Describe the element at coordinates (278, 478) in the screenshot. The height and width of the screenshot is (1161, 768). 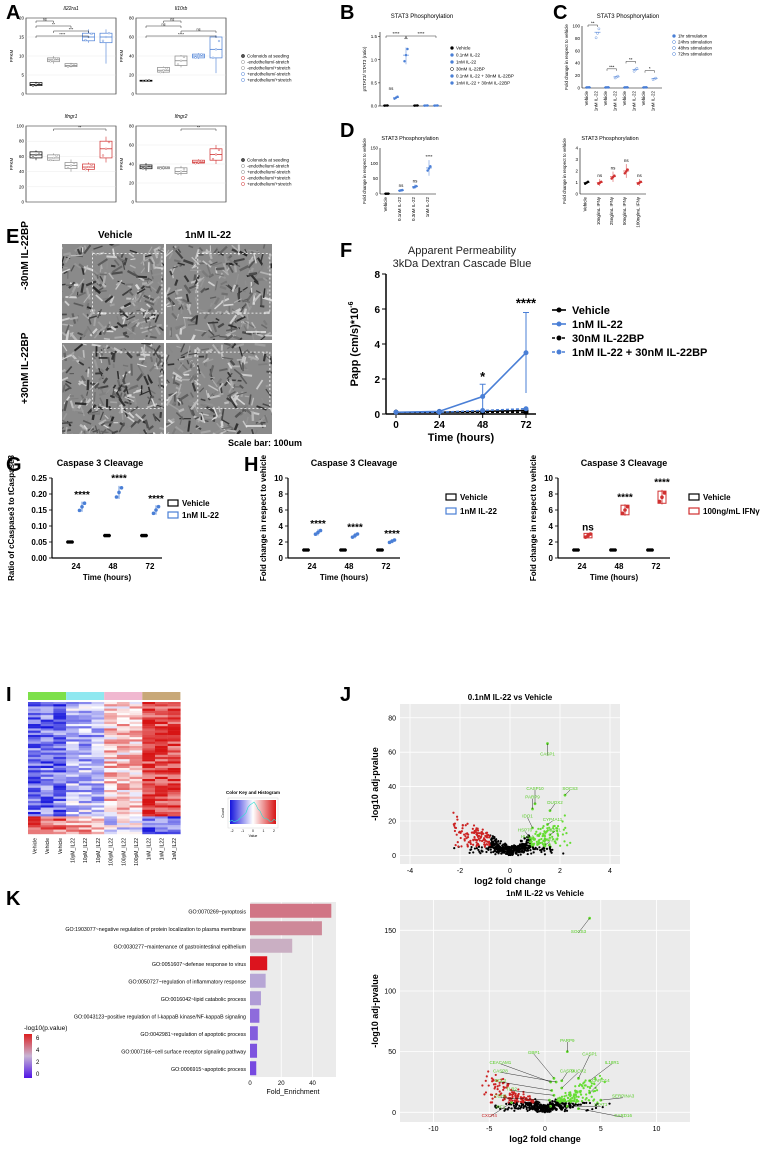
I see `y-tick-label: 10` at that location.